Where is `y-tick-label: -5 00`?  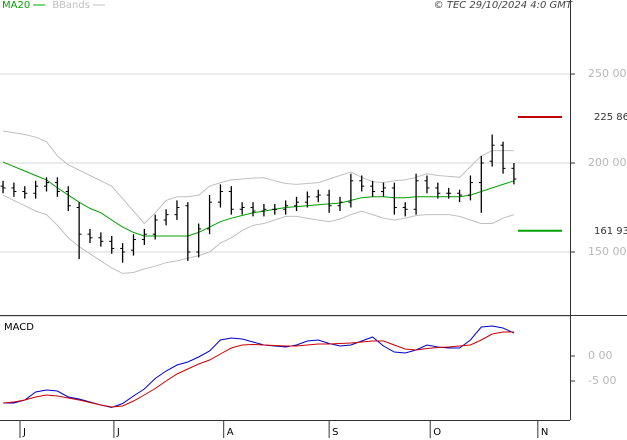
y-tick-label: -5 00 is located at coordinates (602, 380).